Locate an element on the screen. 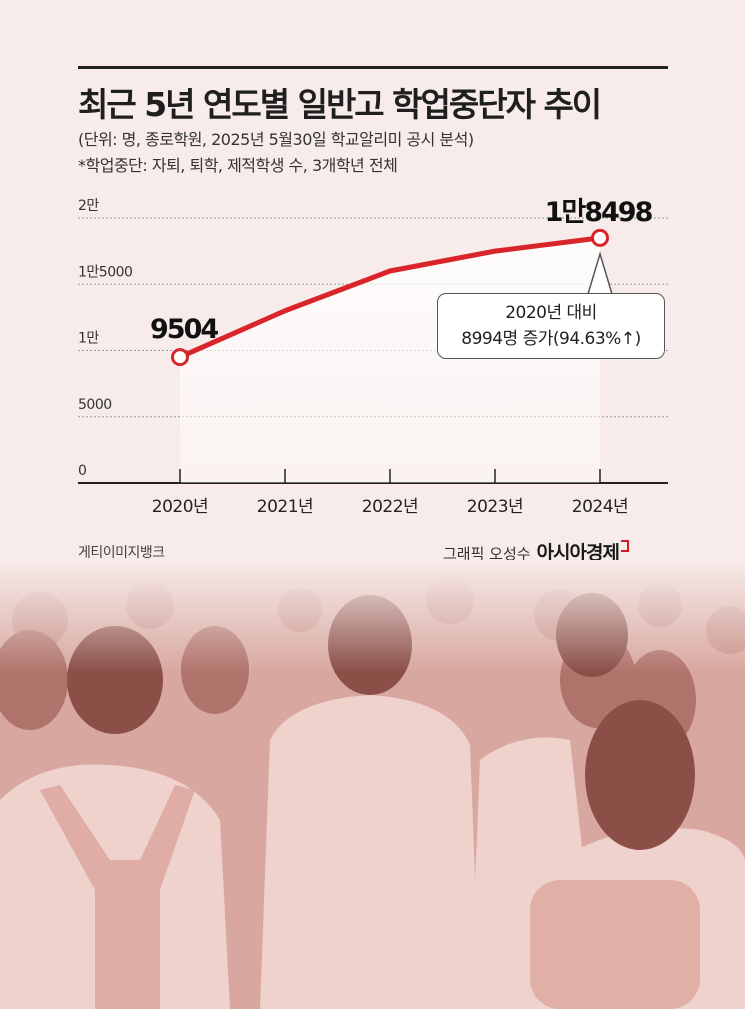 This screenshot has height=1009, width=745. callout-line1: 2020년 대비 is located at coordinates (551, 313).